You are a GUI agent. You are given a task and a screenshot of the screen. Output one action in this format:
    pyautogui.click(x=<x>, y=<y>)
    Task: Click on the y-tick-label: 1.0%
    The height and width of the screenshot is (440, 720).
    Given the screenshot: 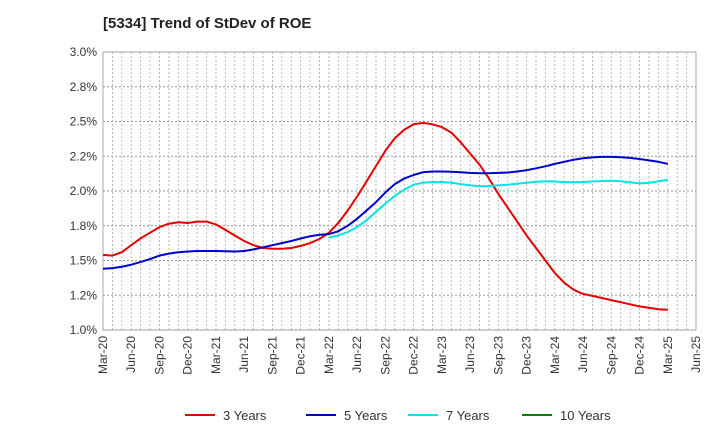 What is the action you would take?
    pyautogui.click(x=84, y=330)
    